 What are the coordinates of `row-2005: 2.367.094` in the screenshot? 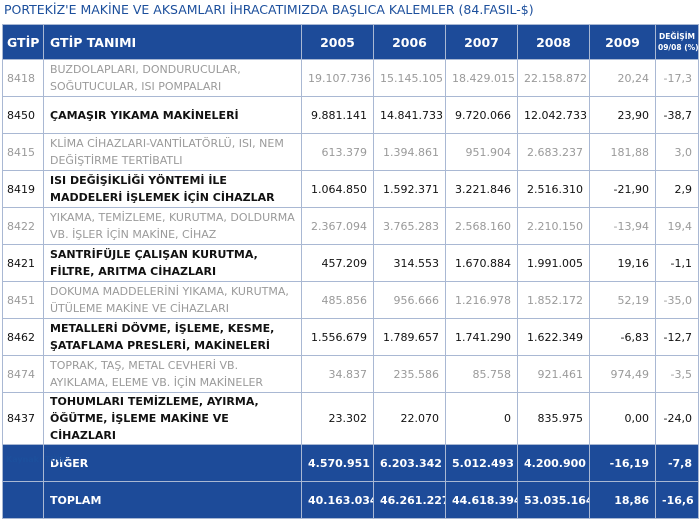 It's located at (337, 226).